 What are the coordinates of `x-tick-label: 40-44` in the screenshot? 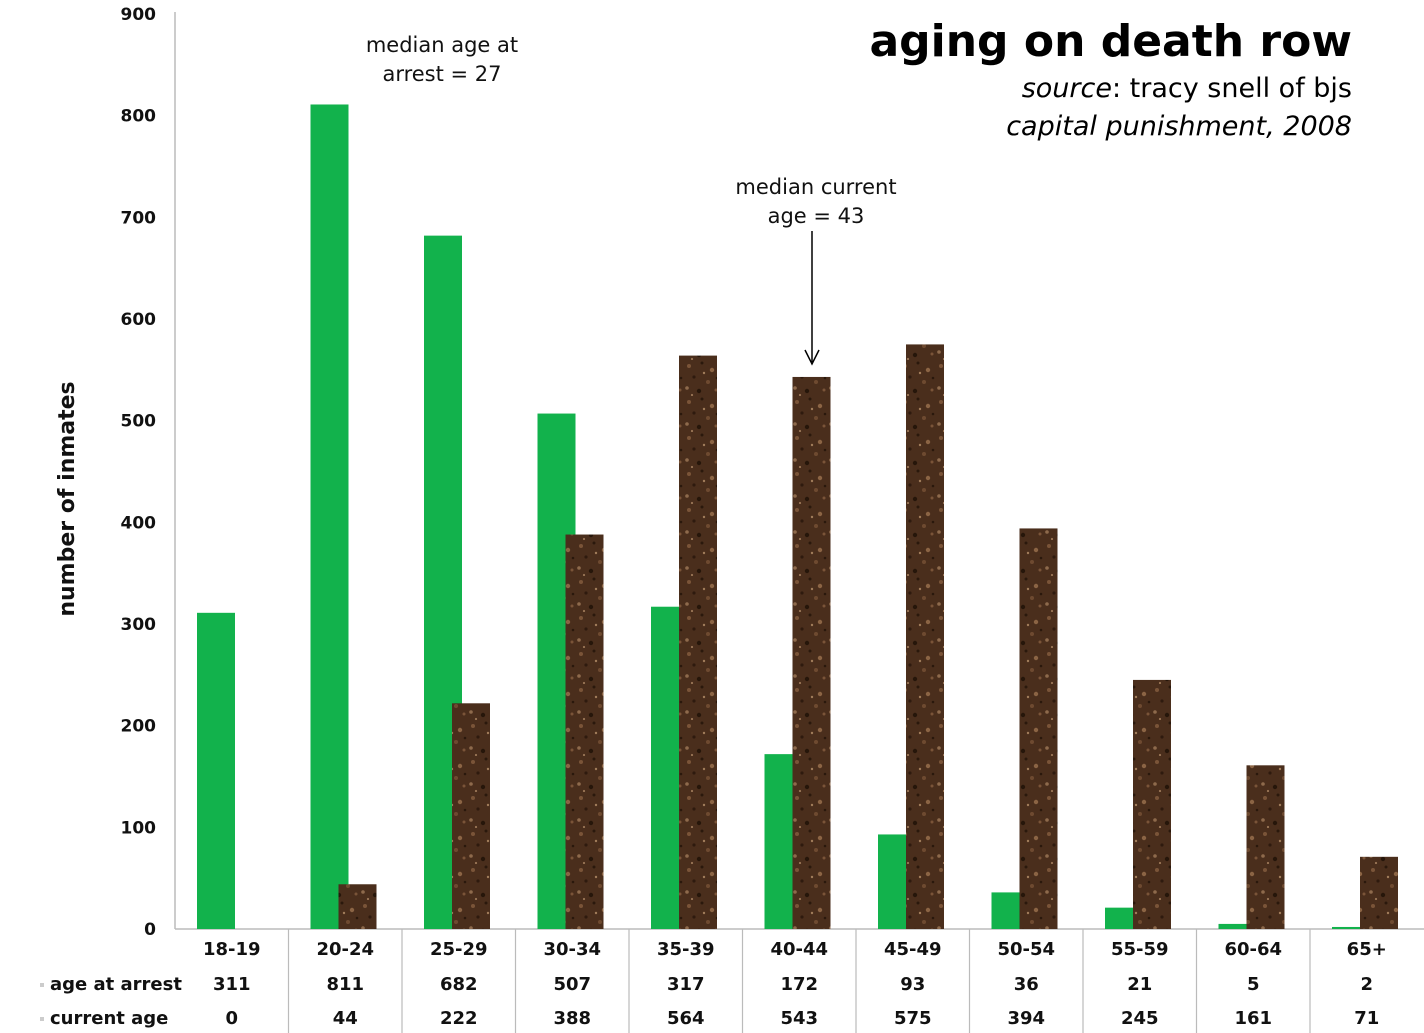 It's located at (799, 949).